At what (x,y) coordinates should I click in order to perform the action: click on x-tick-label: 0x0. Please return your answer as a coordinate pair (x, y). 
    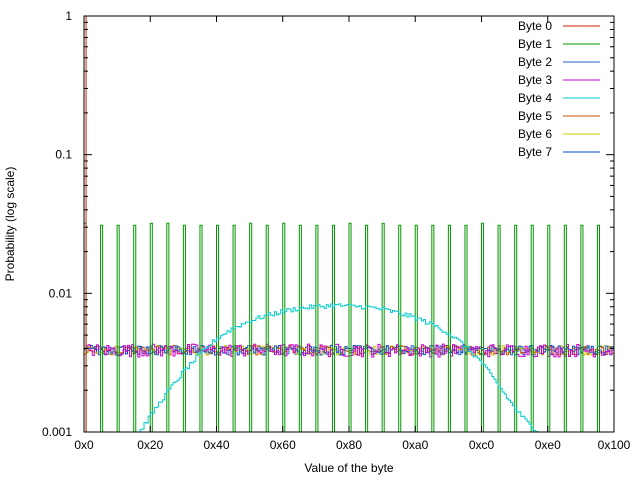
    Looking at the image, I should click on (84, 445).